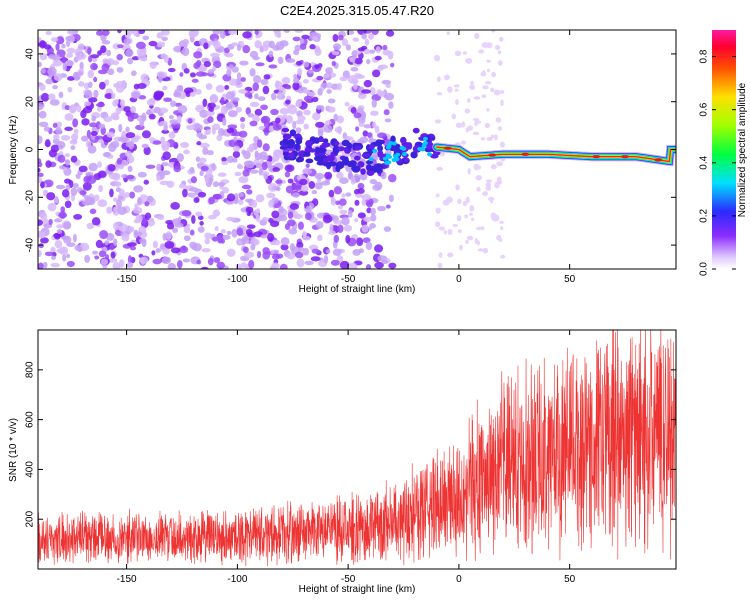  What do you see at coordinates (704, 109) in the screenshot?
I see `colorbar-tick-label: 0.6` at bounding box center [704, 109].